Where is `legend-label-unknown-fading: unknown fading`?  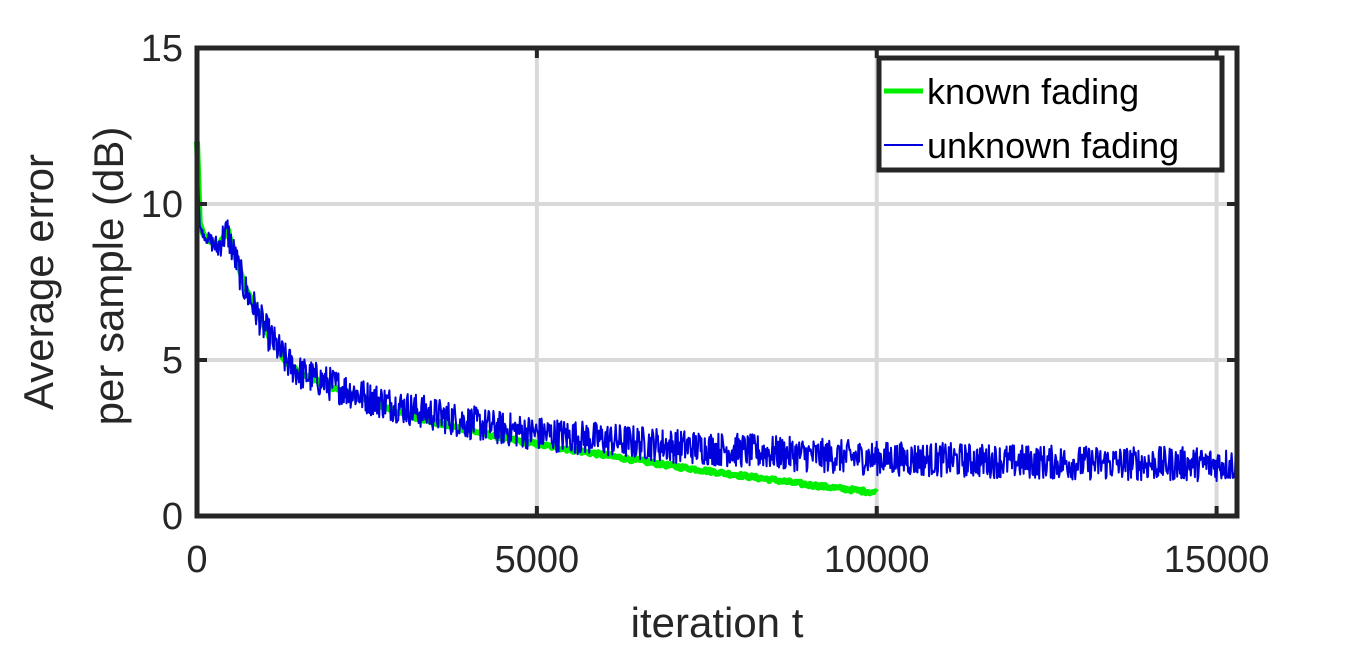
legend-label-unknown-fading: unknown fading is located at coordinates (1053, 145).